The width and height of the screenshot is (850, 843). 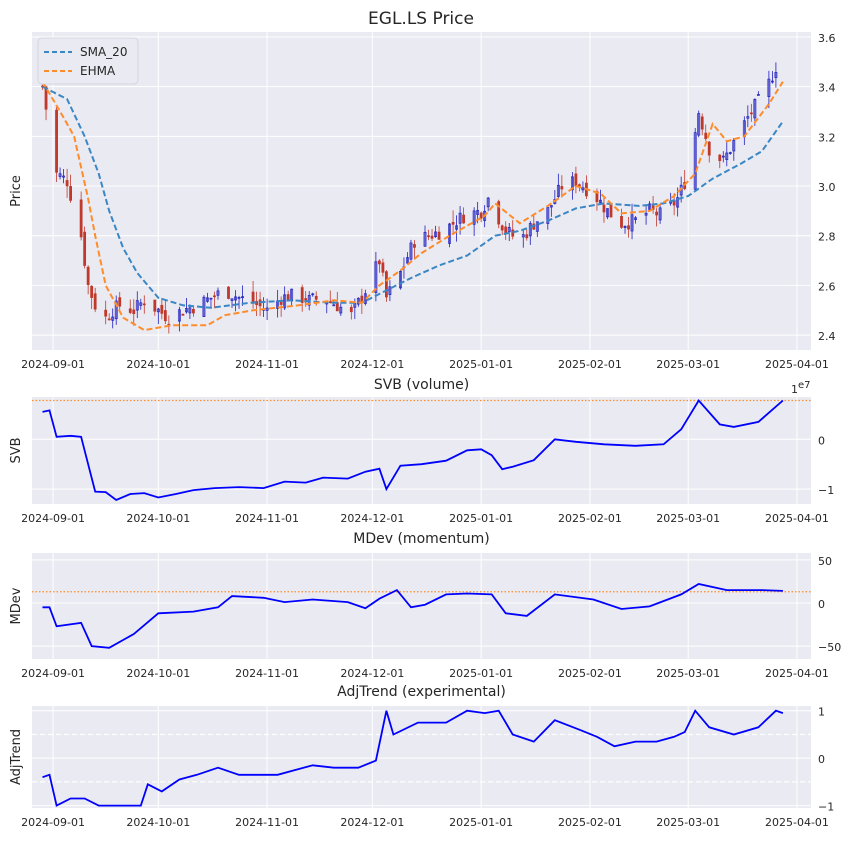 What do you see at coordinates (827, 286) in the screenshot?
I see `y-tick-label: 2.6` at bounding box center [827, 286].